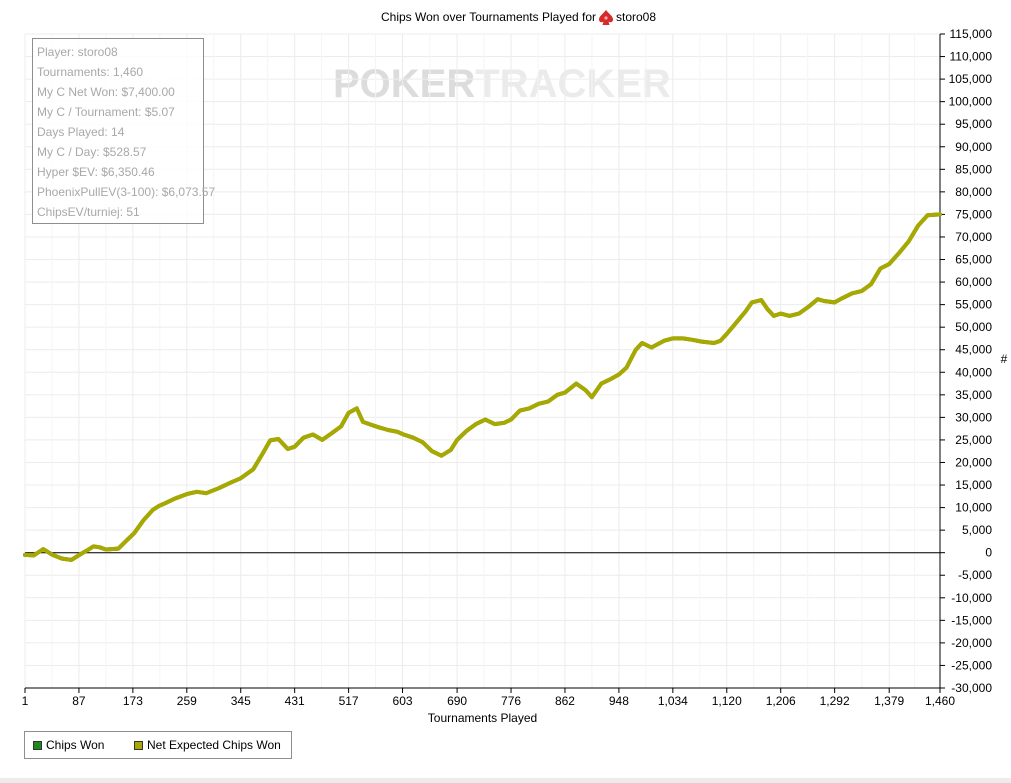 The height and width of the screenshot is (783, 1011). Describe the element at coordinates (973, 237) in the screenshot. I see `y-tick-label: 70,000` at that location.